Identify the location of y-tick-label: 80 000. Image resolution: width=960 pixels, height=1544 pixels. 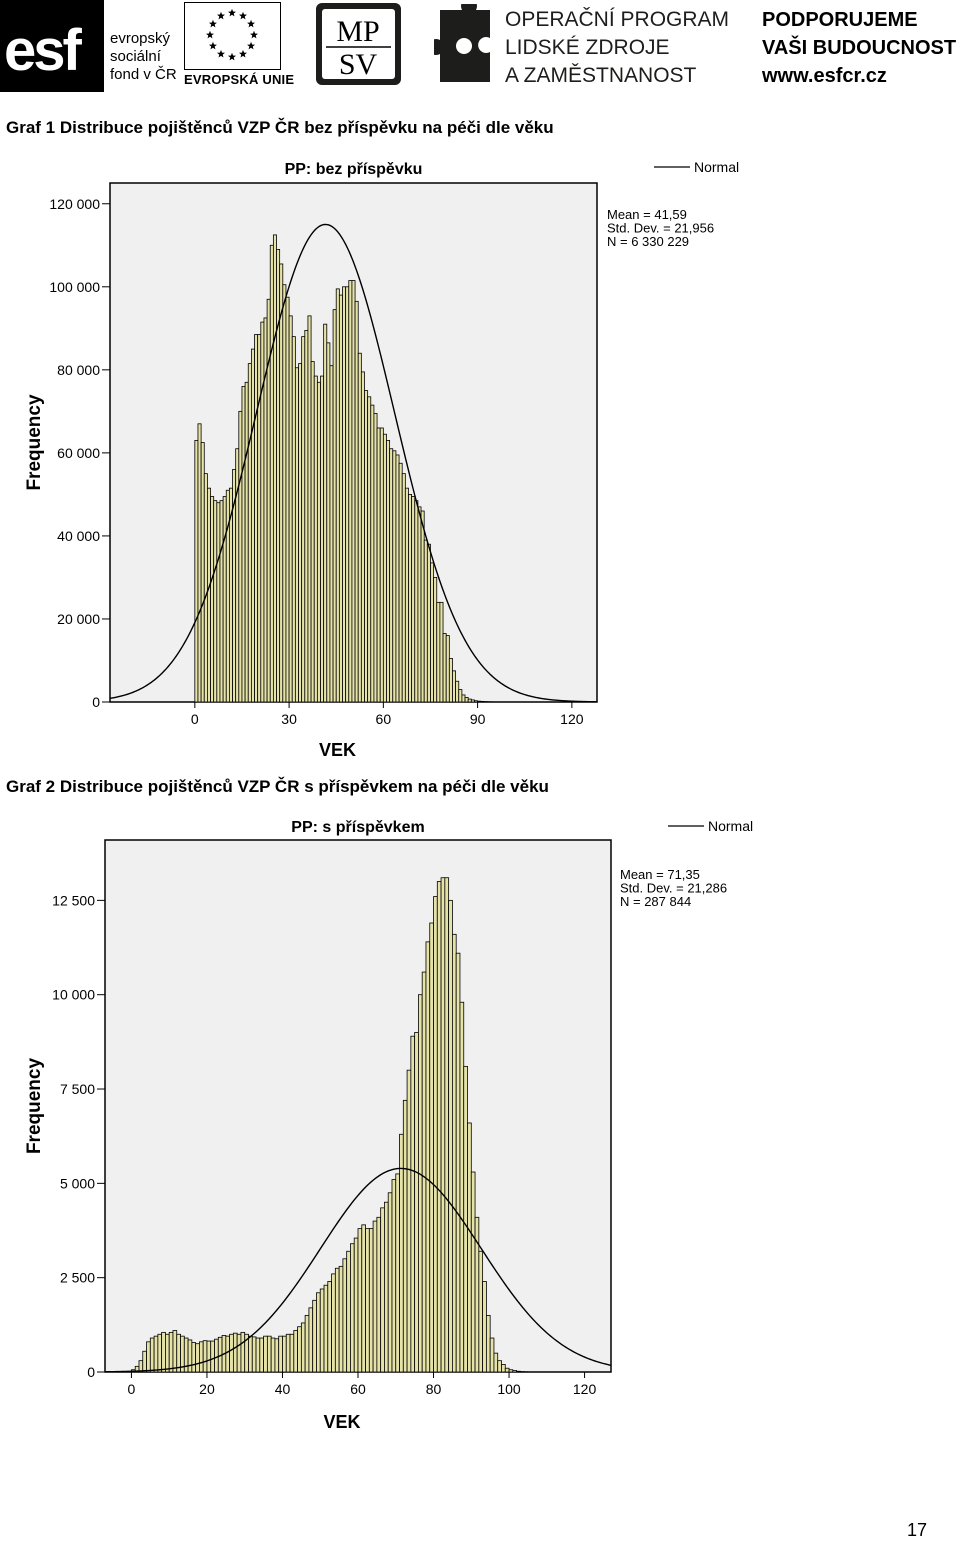
(78, 370).